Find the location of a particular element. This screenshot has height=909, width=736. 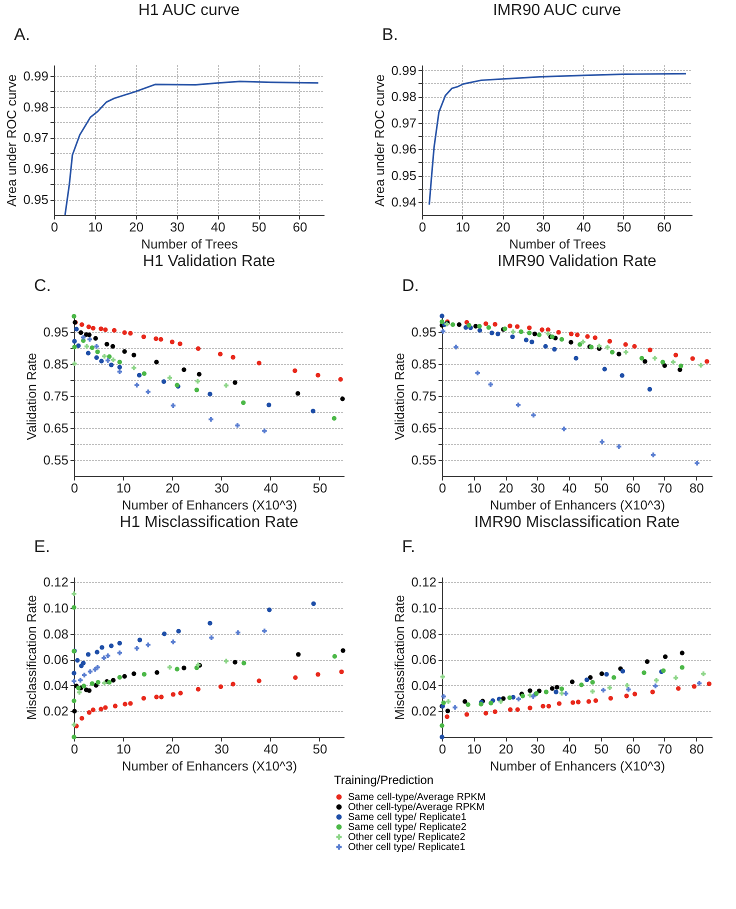

x-tick-label: 10 is located at coordinates (474, 488).